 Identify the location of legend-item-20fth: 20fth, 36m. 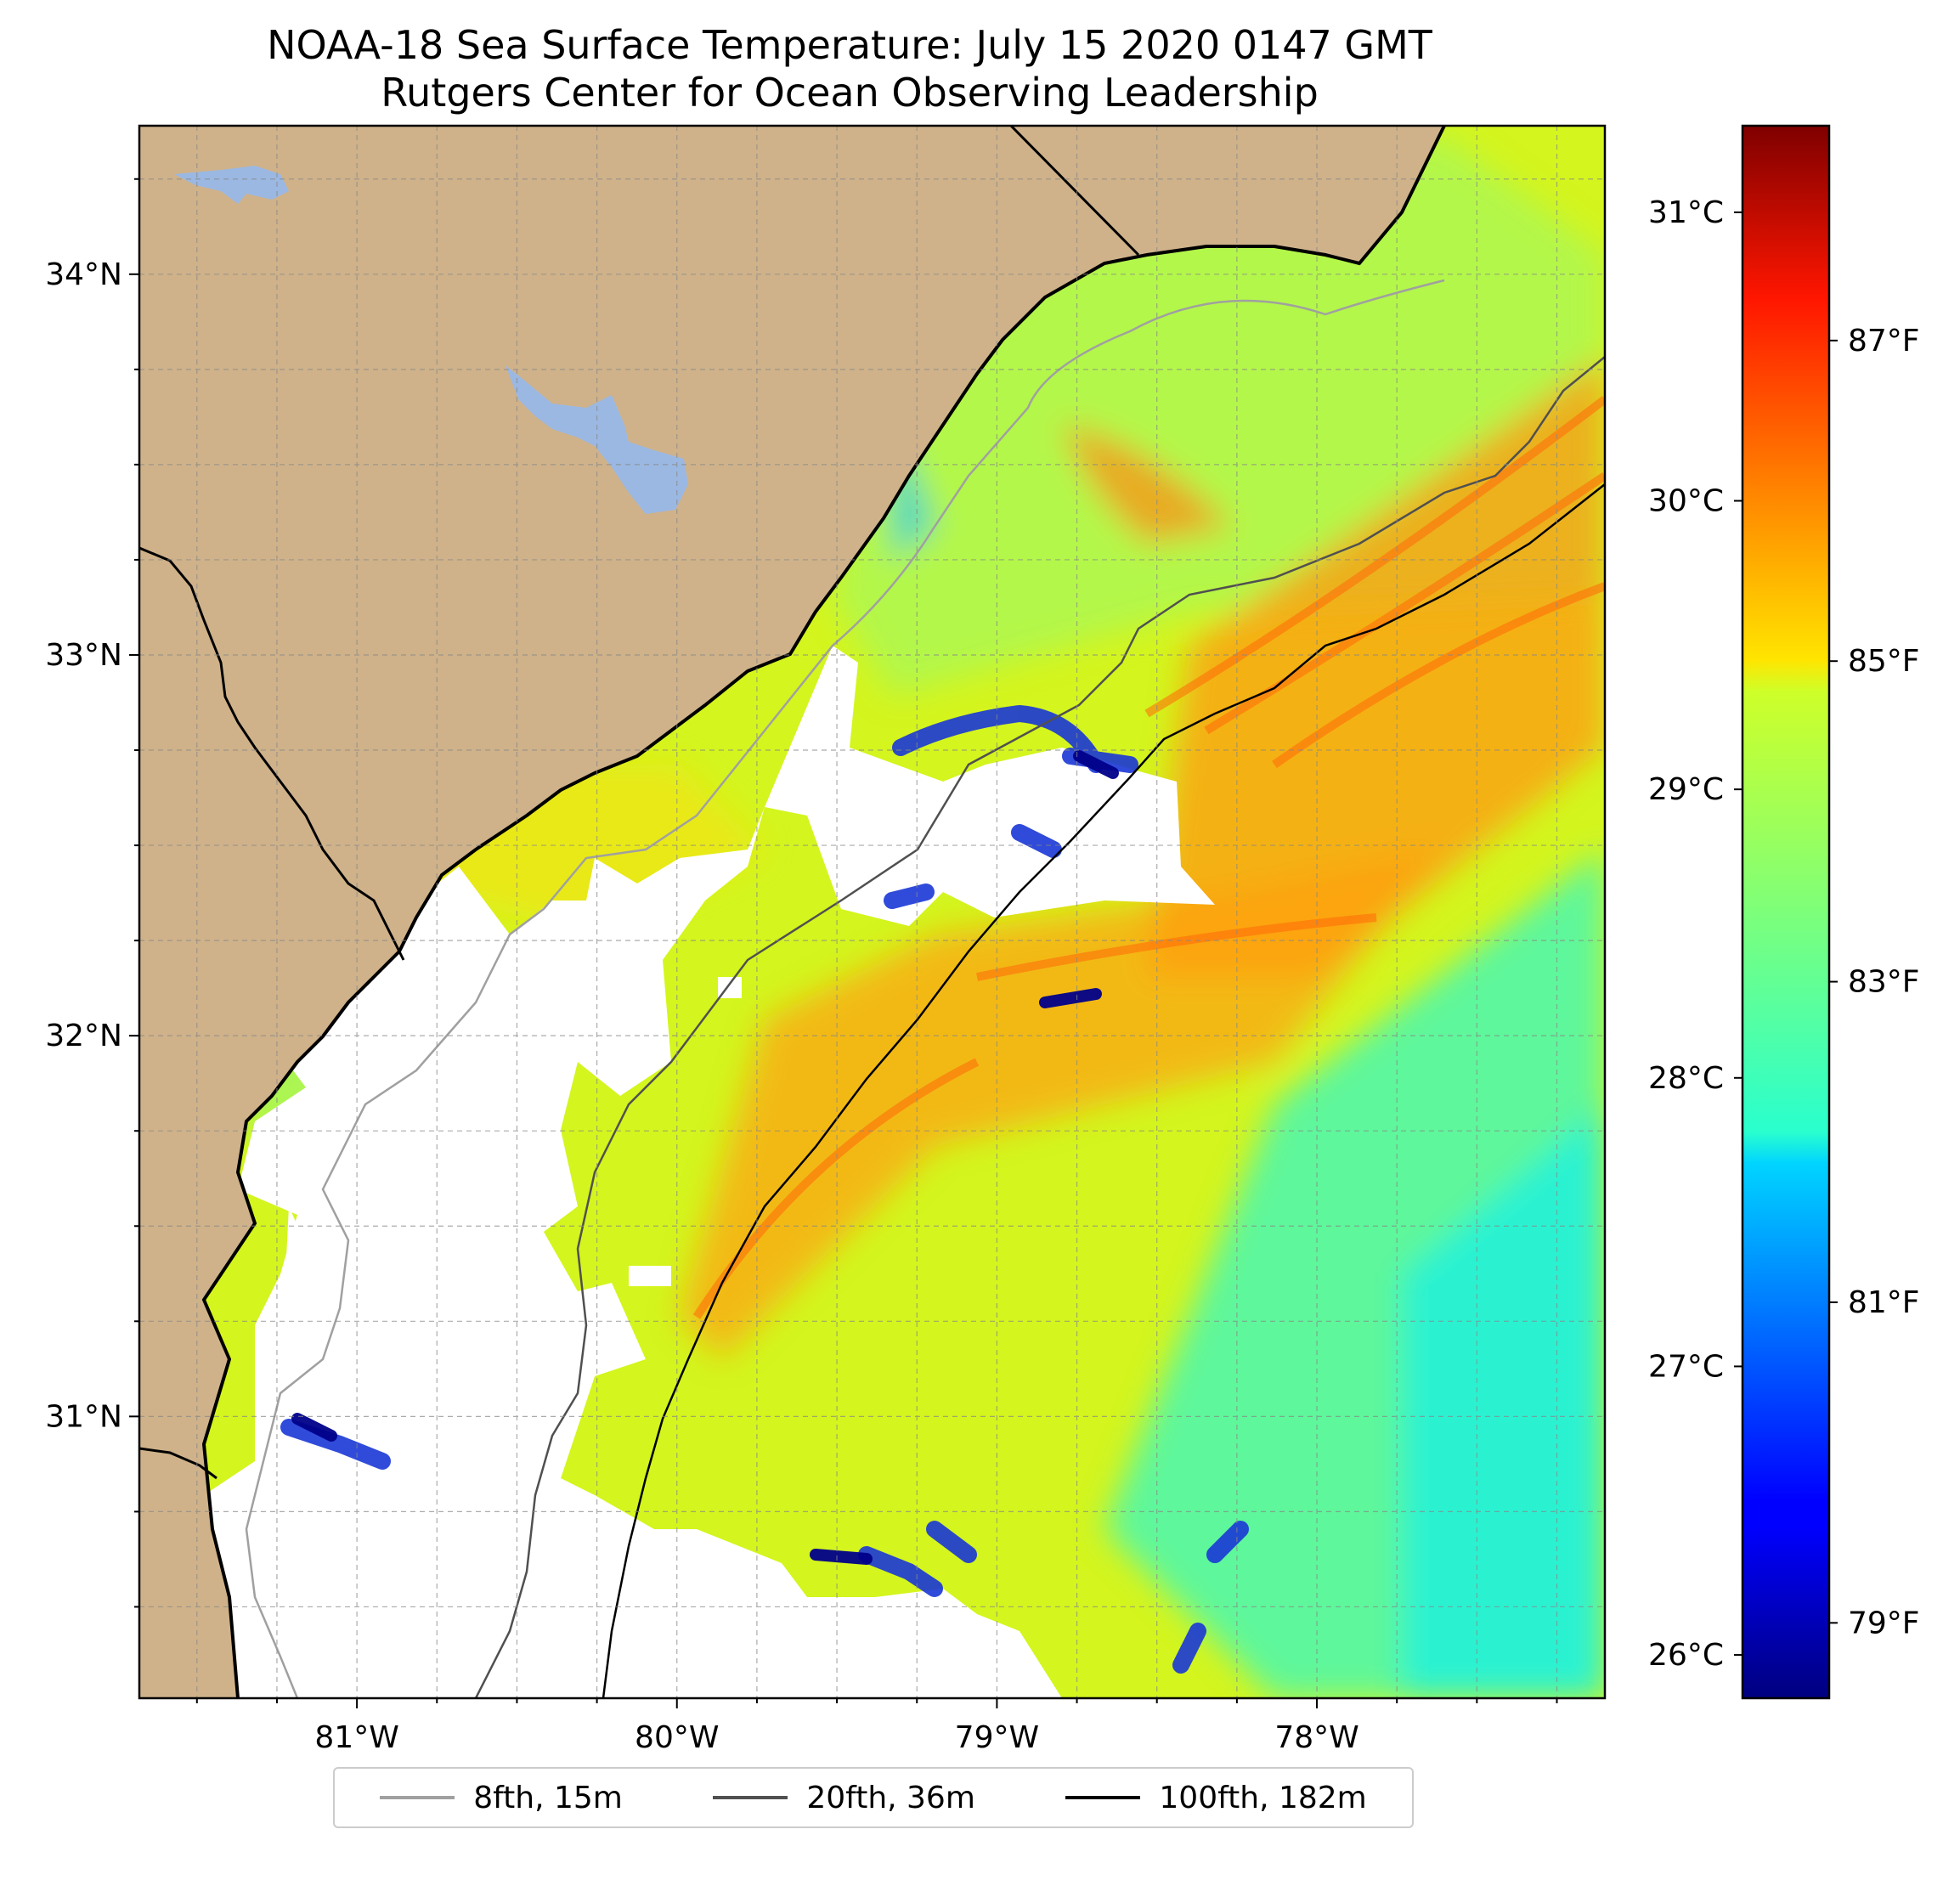
(844, 1798).